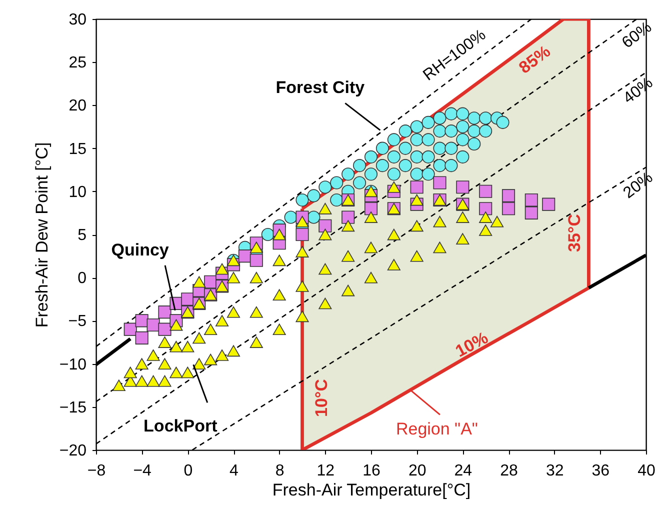 This screenshot has height=517, width=668. What do you see at coordinates (73, 407) in the screenshot?
I see `y-tick-label: −15` at bounding box center [73, 407].